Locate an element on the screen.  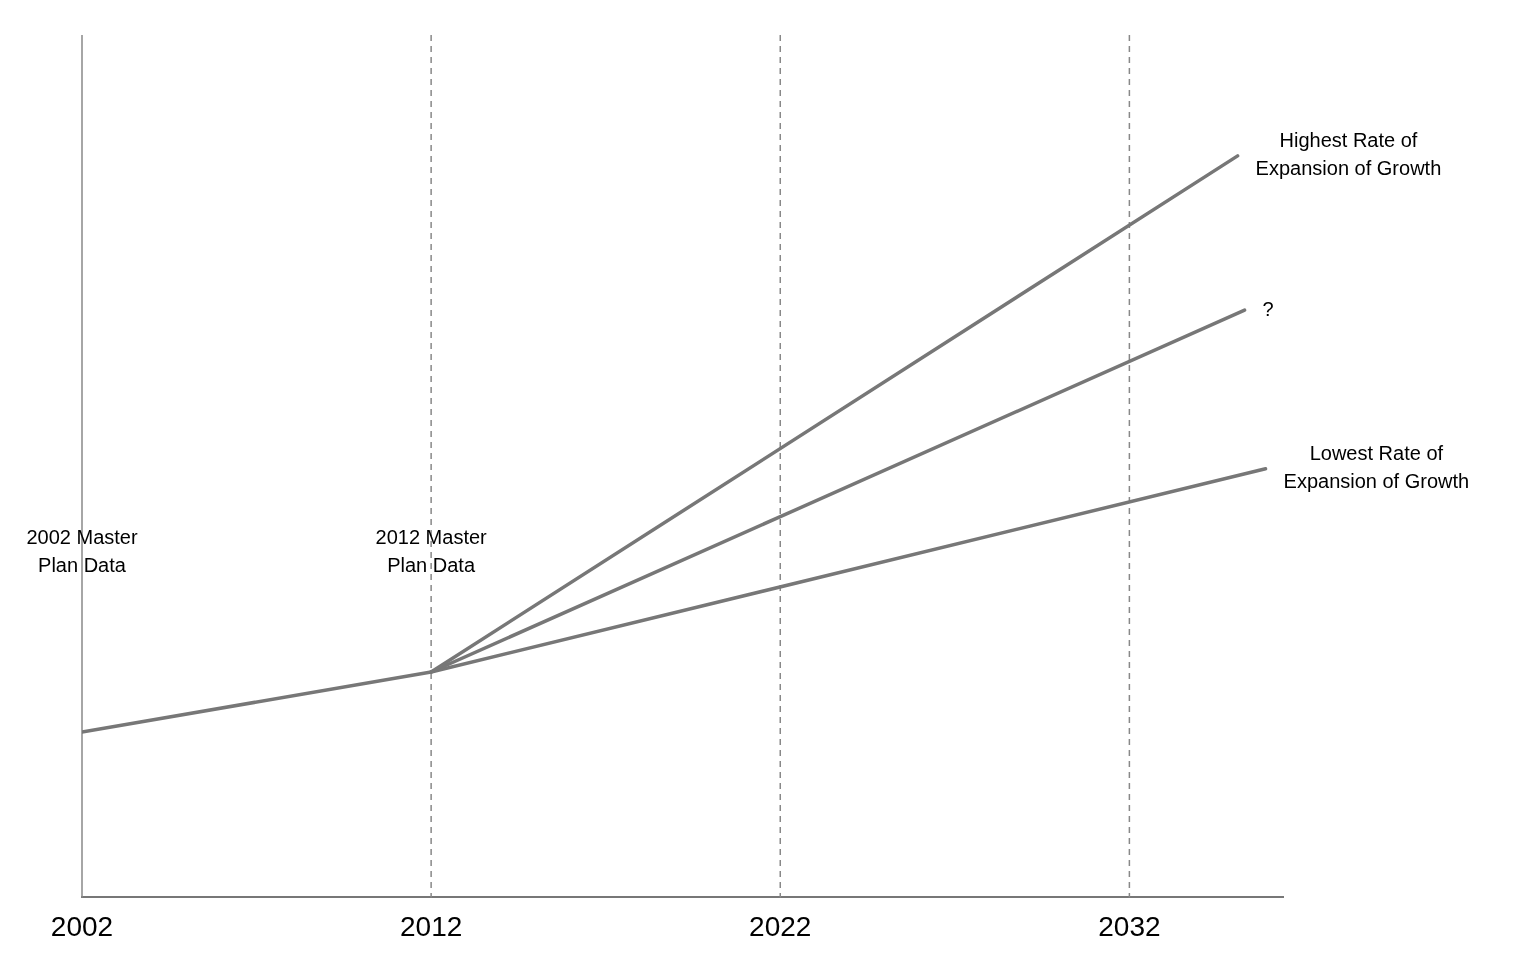
x-tick-label: 2002 is located at coordinates (82, 926).